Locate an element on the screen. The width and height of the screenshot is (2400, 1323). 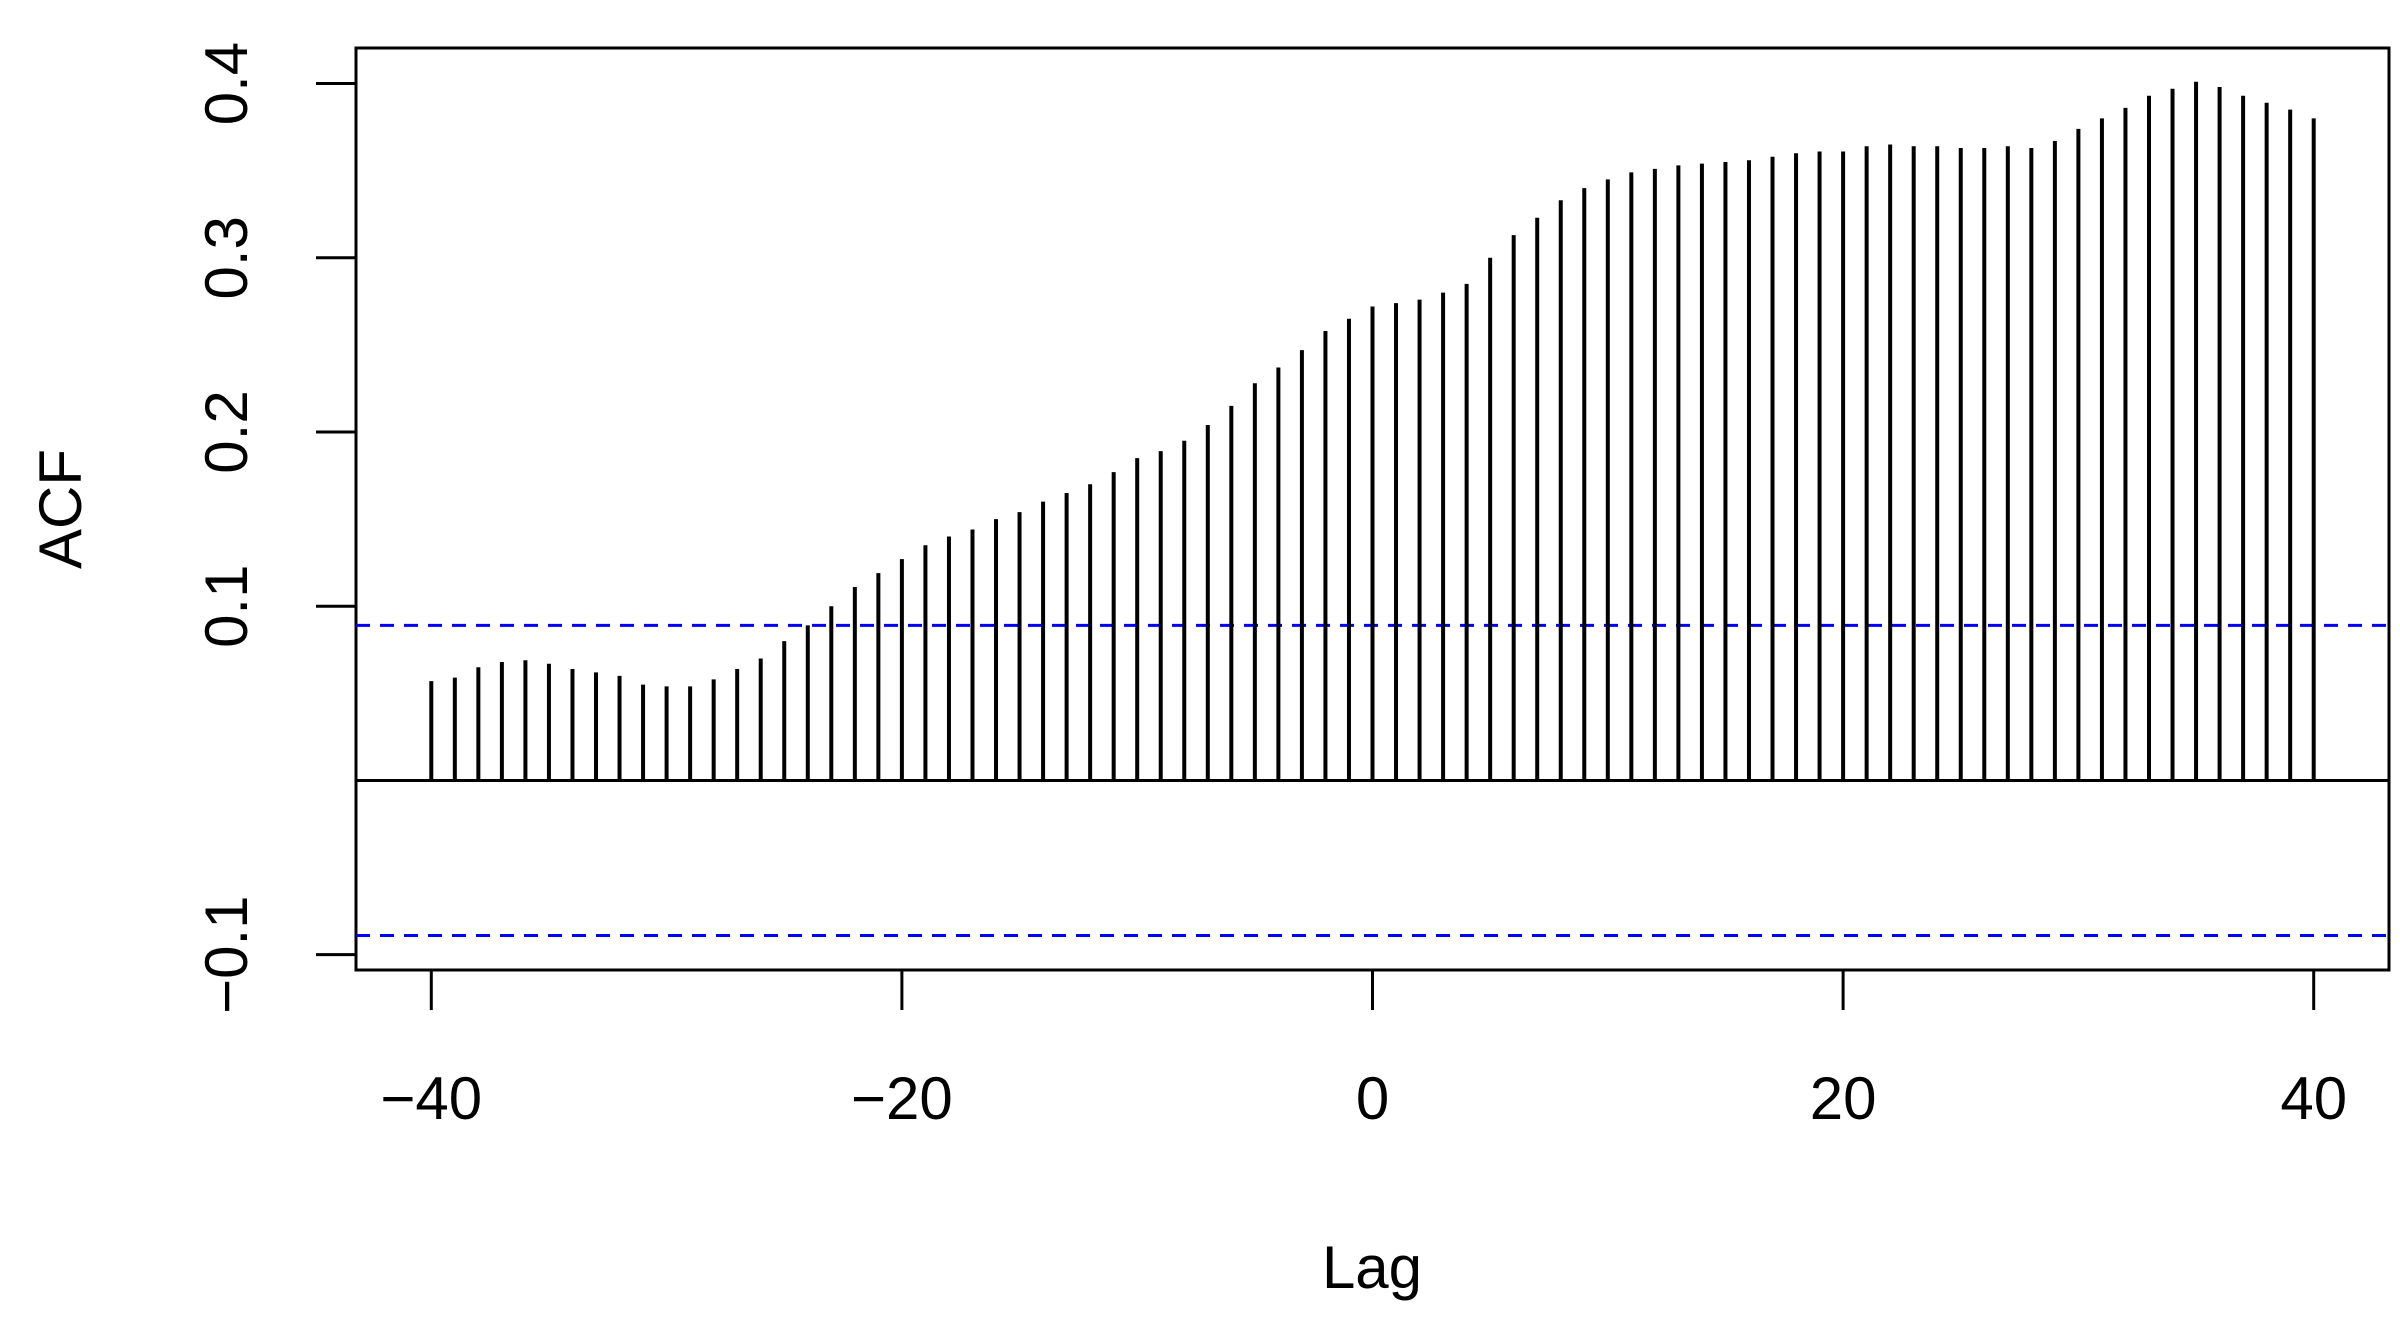
y-tick-label: 0.1 is located at coordinates (226, 606).